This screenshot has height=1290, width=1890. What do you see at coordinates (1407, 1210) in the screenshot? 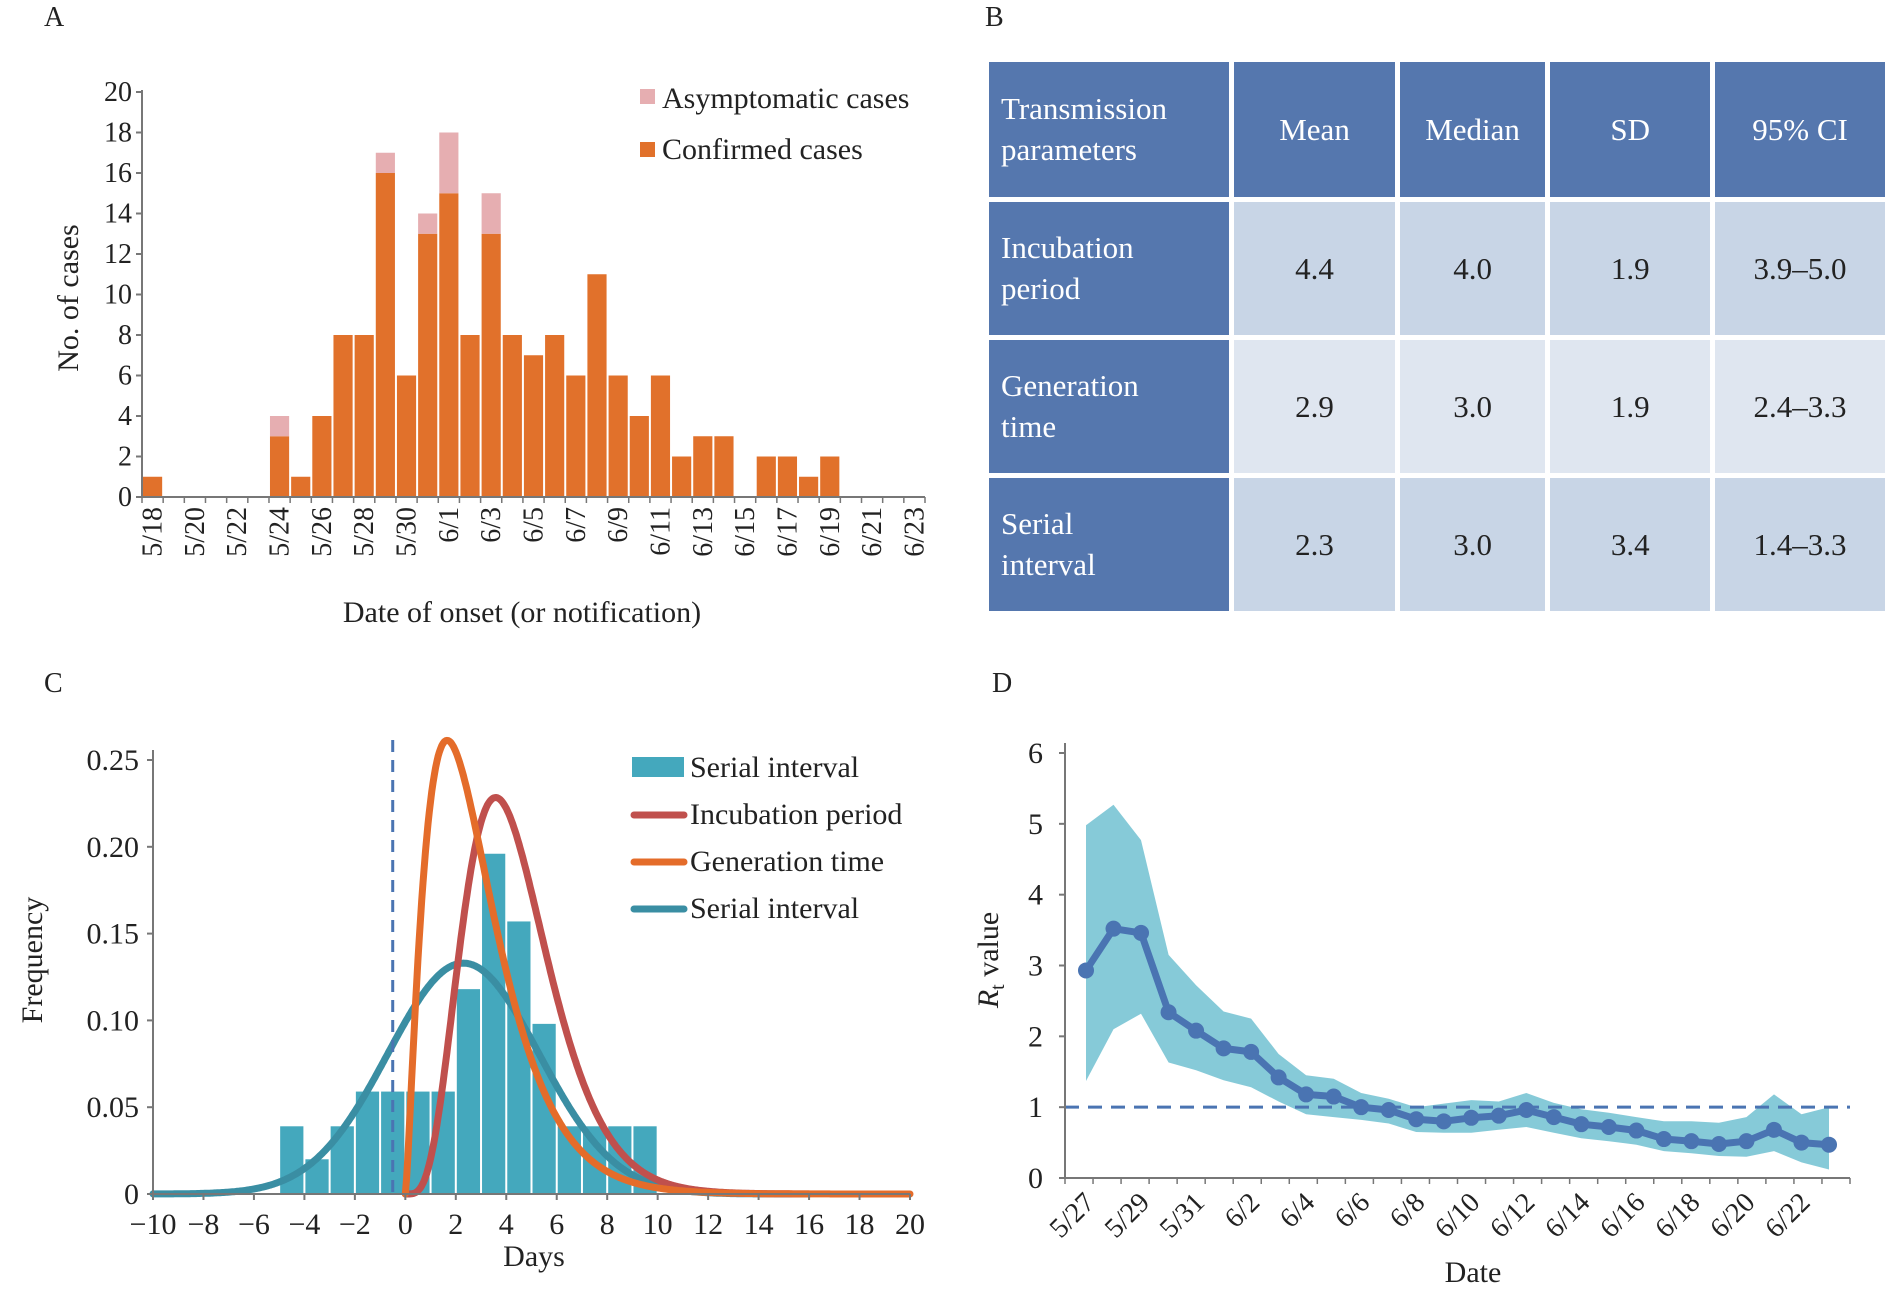
I see `rt-x-tick-label: 6/8` at bounding box center [1407, 1210].